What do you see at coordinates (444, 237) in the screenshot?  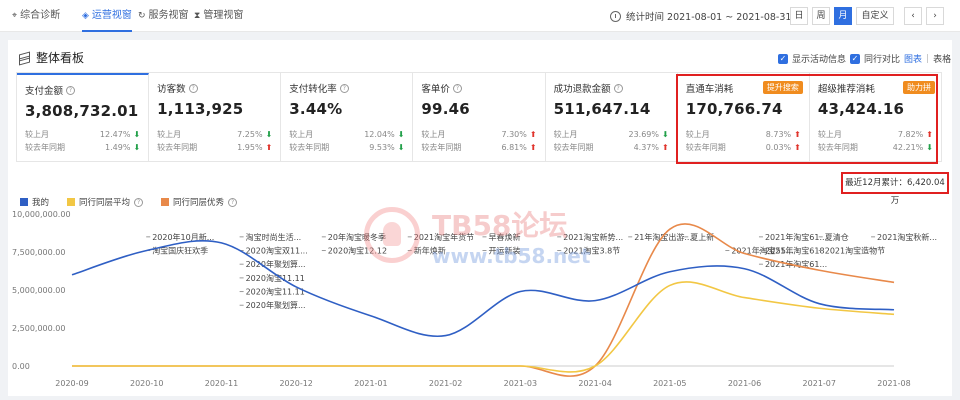 I see `activity-label: 2021淘宝年货节` at bounding box center [444, 237].